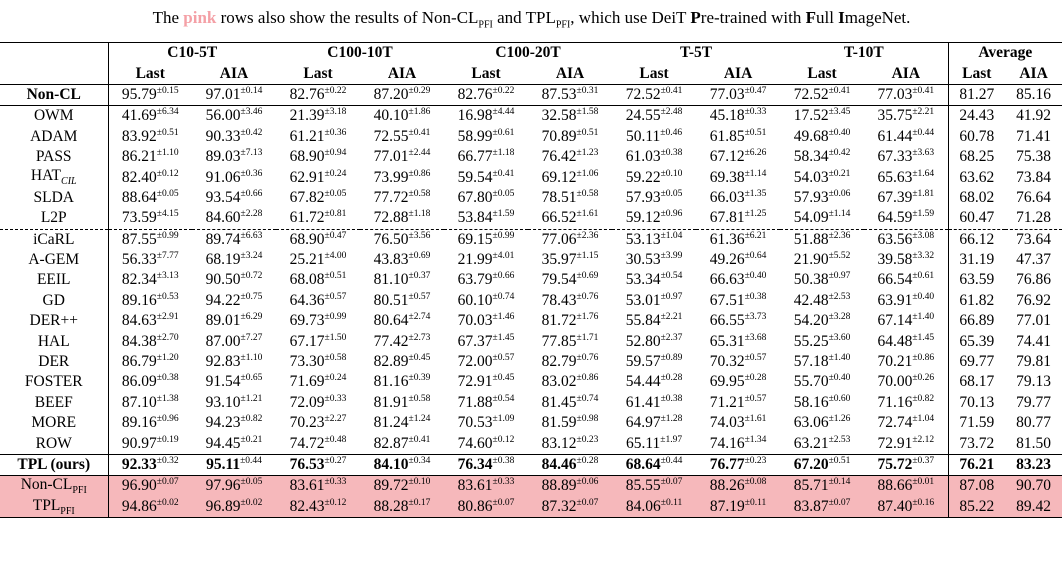  What do you see at coordinates (1034, 321) in the screenshot?
I see `cell-value: 77.01` at bounding box center [1034, 321].